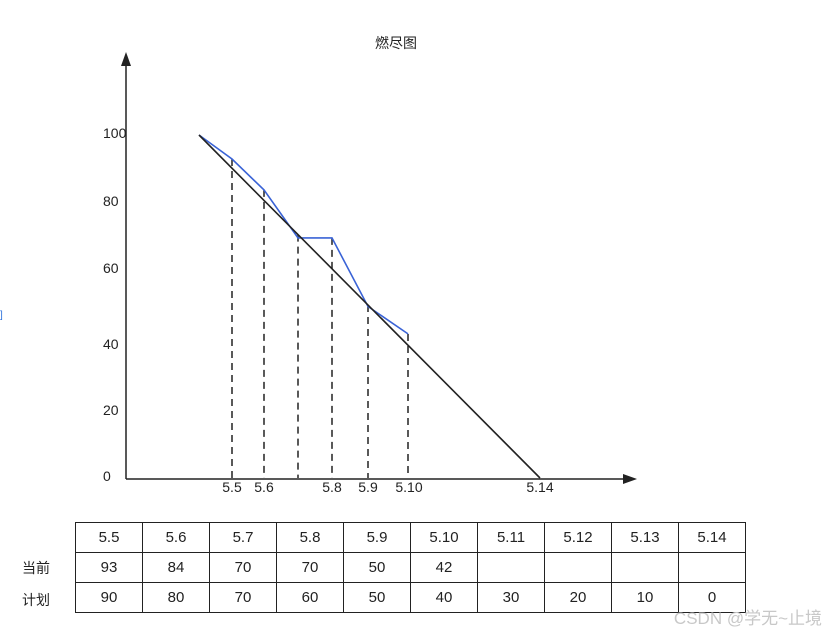  What do you see at coordinates (377, 537) in the screenshot?
I see `table-header-cell: 5.9` at bounding box center [377, 537].